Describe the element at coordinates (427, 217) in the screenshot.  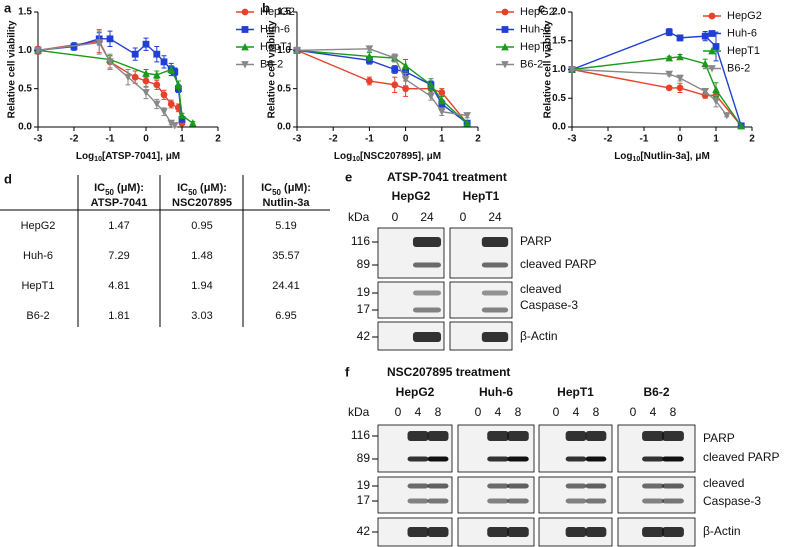
I see `lane-label: 24` at that location.